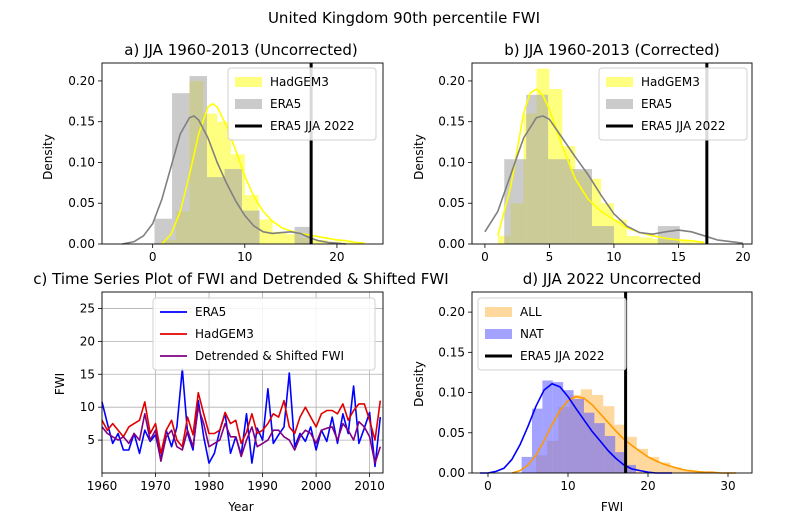 The height and width of the screenshot is (529, 809). Describe the element at coordinates (241, 435) in the screenshot. I see `detrended-series-line` at that location.